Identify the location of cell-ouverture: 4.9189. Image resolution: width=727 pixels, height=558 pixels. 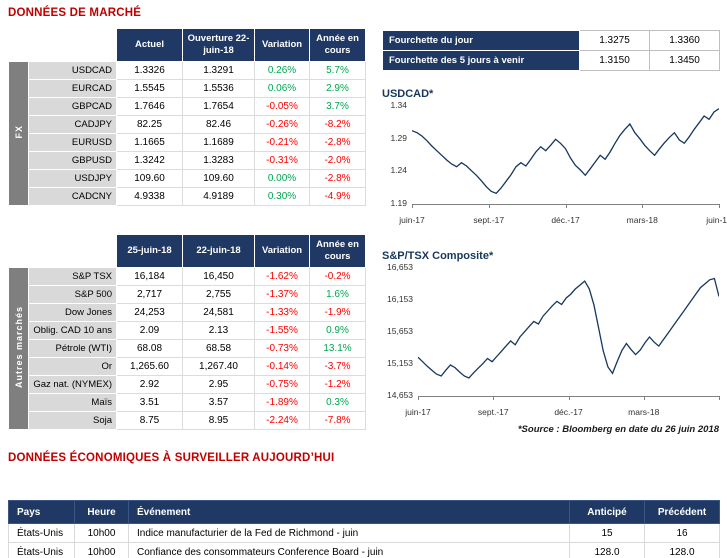
(218, 196).